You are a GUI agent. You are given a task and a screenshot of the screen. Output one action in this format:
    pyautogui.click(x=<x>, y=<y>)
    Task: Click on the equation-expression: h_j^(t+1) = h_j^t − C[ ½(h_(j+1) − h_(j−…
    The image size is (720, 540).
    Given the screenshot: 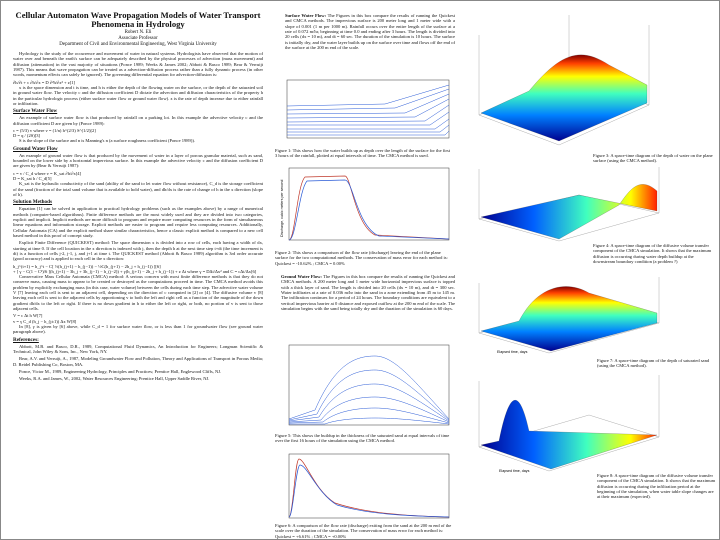 What is the action you would take?
    pyautogui.click(x=84, y=266)
    